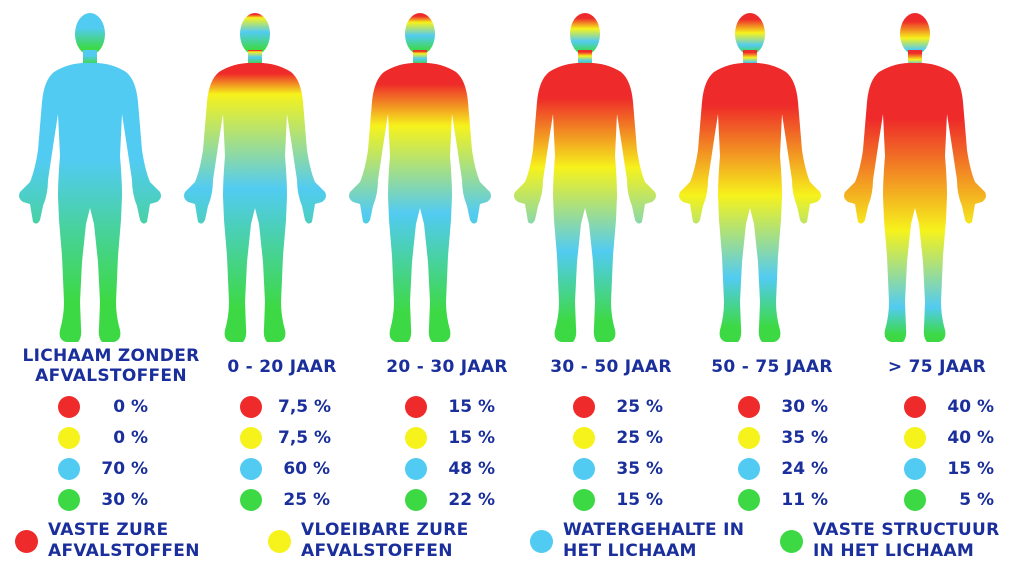  I want to click on value-row: 48 %, so click(450, 469).